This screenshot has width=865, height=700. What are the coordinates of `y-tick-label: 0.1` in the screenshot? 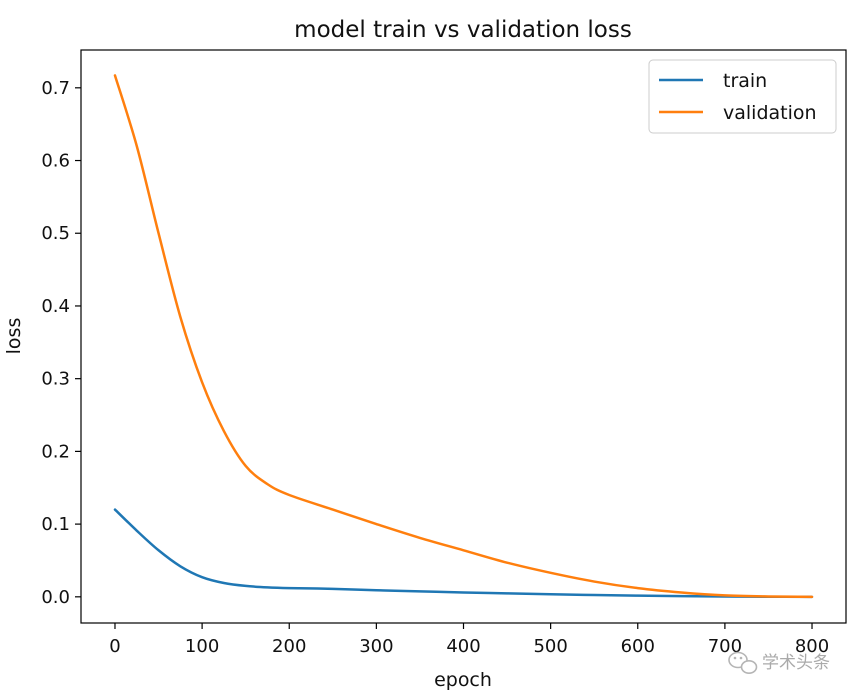 It's located at (55, 524).